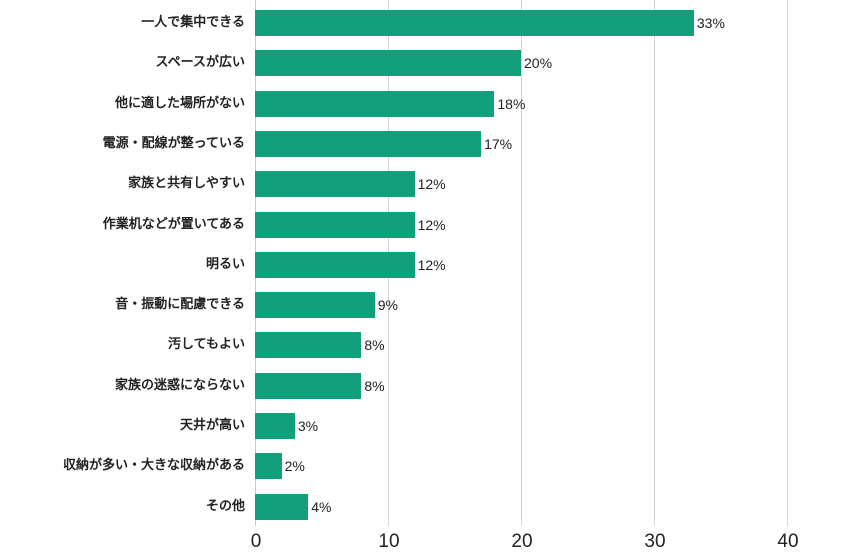  What do you see at coordinates (212, 425) in the screenshot?
I see `category-label: 天井が高い` at bounding box center [212, 425].